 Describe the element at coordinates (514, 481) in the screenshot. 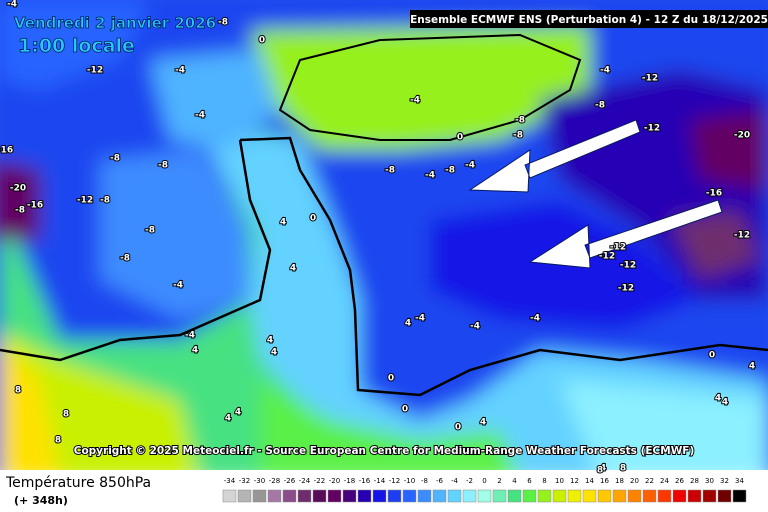

I see `scale-label: 4` at that location.